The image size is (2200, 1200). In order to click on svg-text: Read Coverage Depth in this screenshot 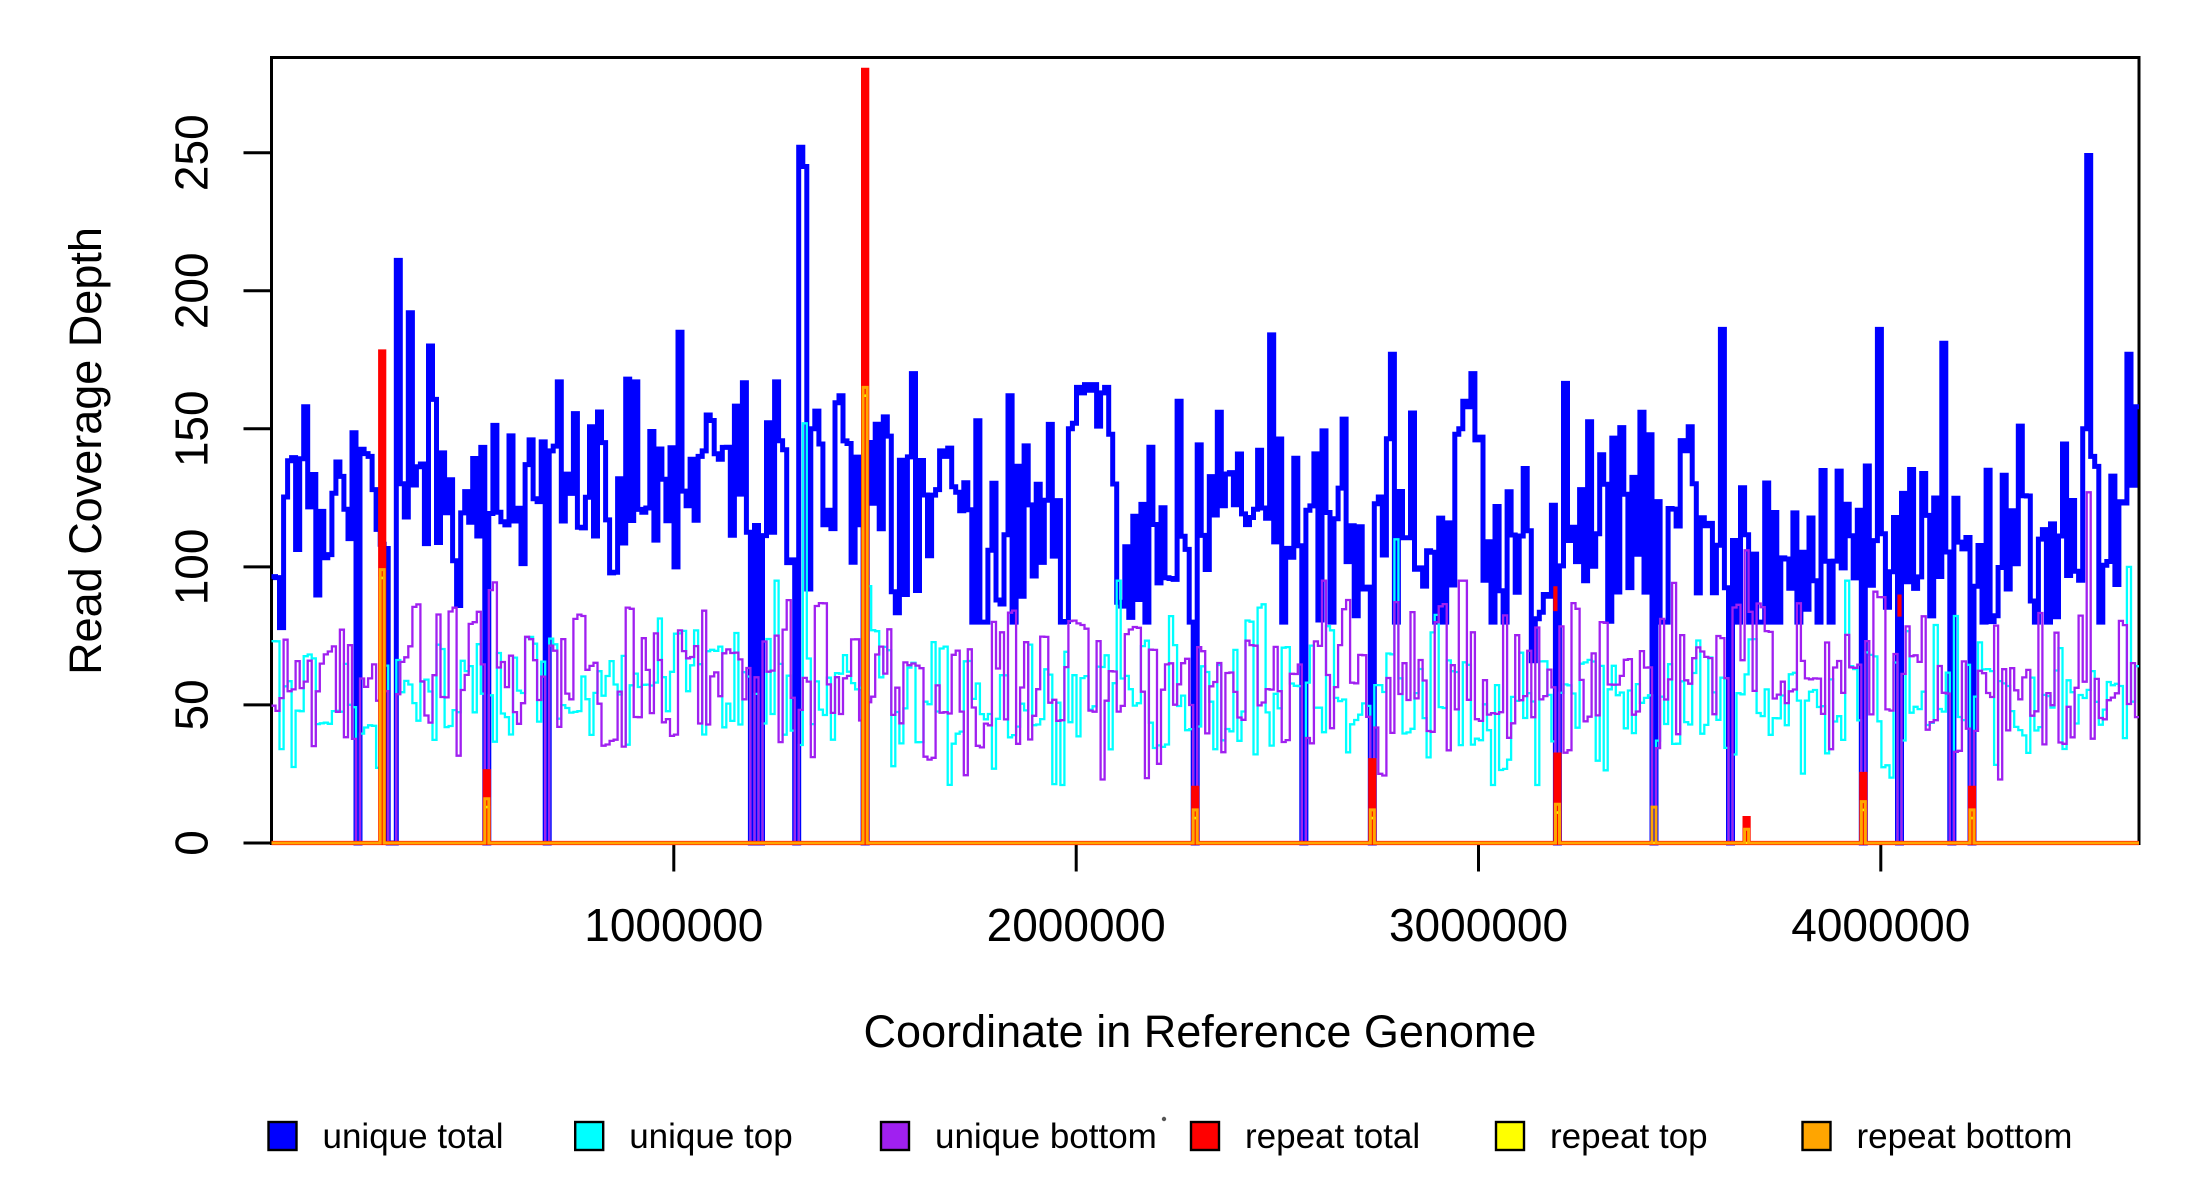, I will do `click(85, 451)`.